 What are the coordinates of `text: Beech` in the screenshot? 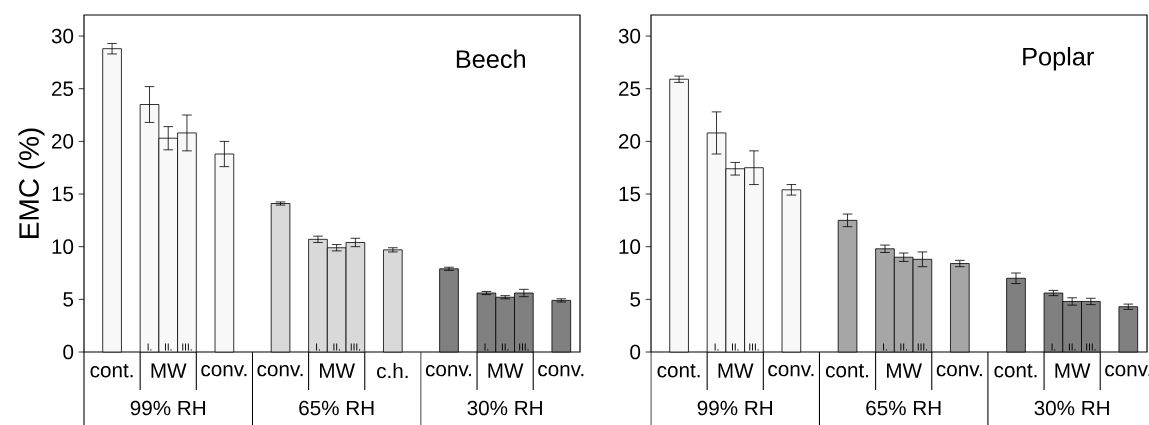 It's located at (490, 59).